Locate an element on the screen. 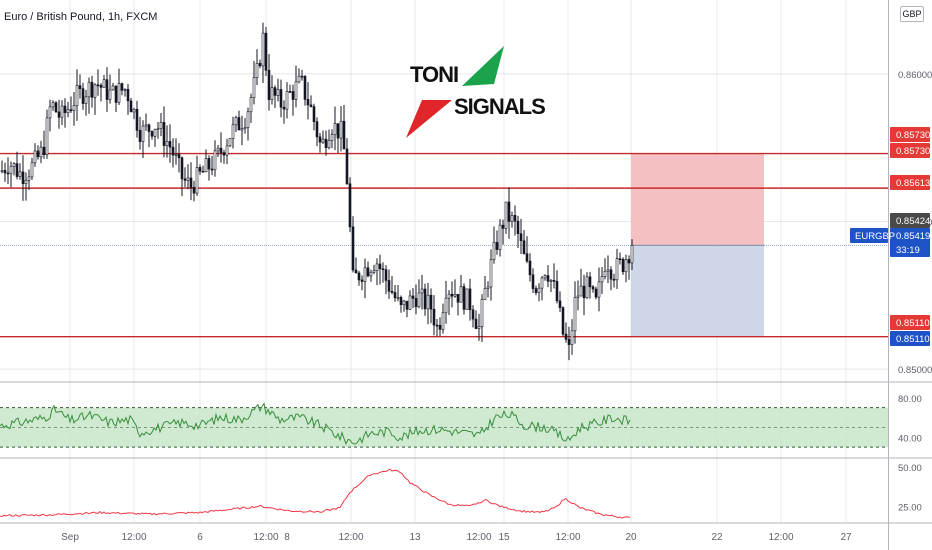 The image size is (932, 550). currency-label: GBP is located at coordinates (912, 14).